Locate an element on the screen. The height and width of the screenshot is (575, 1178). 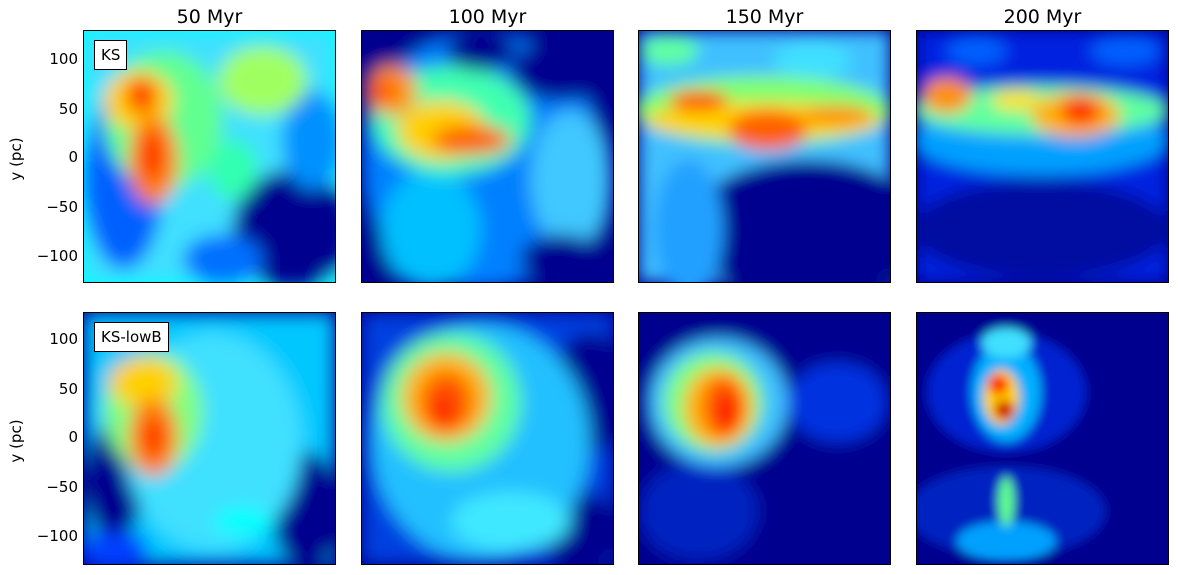
density-map-kslowb-100myr is located at coordinates (487, 438).